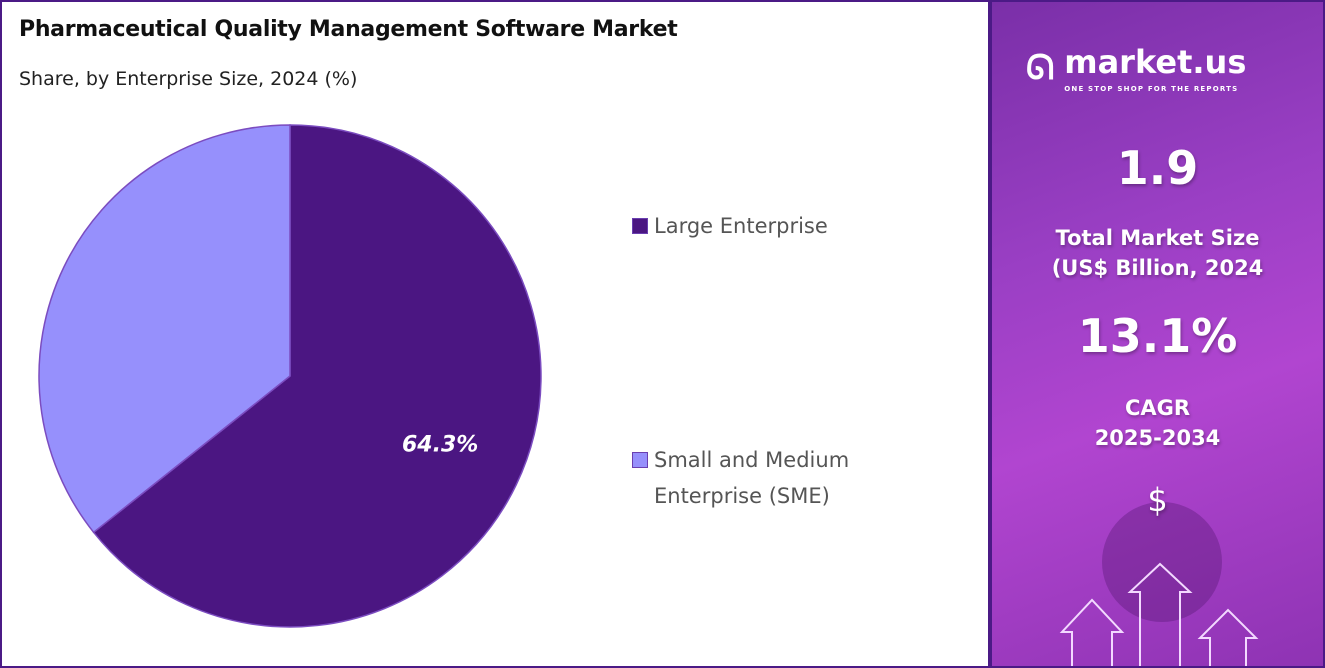 This screenshot has width=1325, height=668. I want to click on brand-tagline: ONE STOP SHOP FOR THE REPORTS, so click(1151, 89).